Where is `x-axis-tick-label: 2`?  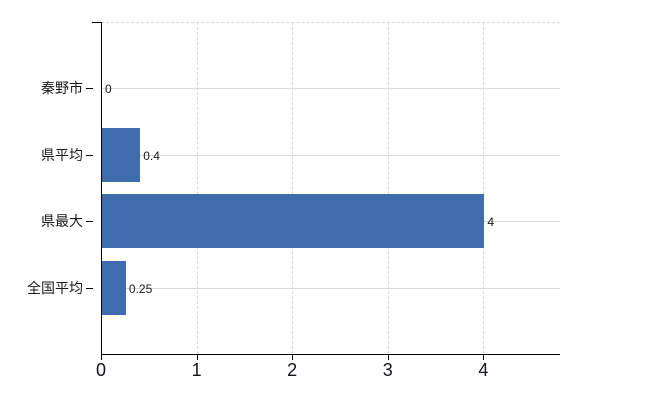 x-axis-tick-label: 2 is located at coordinates (292, 370).